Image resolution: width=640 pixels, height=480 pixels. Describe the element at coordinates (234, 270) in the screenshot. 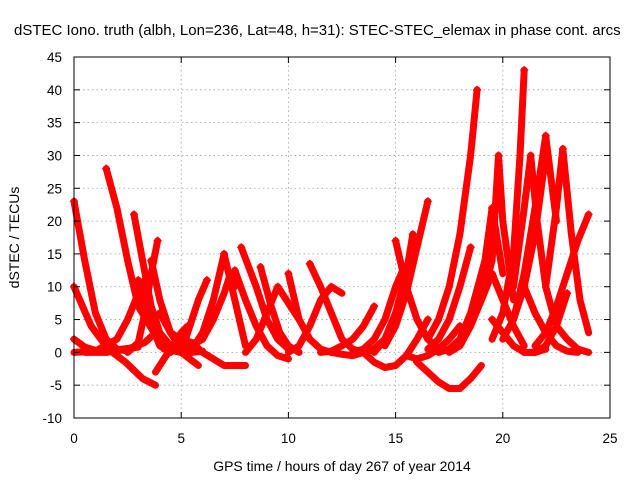

I see `series-arc-16-peak-marker` at that location.